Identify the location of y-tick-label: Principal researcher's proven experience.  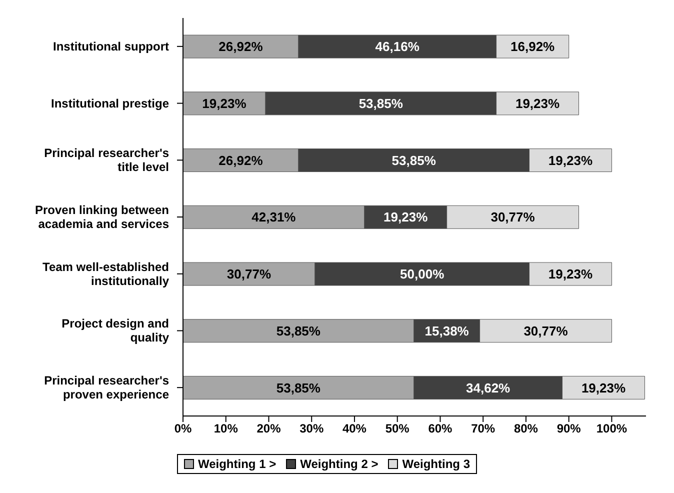
(107, 388).